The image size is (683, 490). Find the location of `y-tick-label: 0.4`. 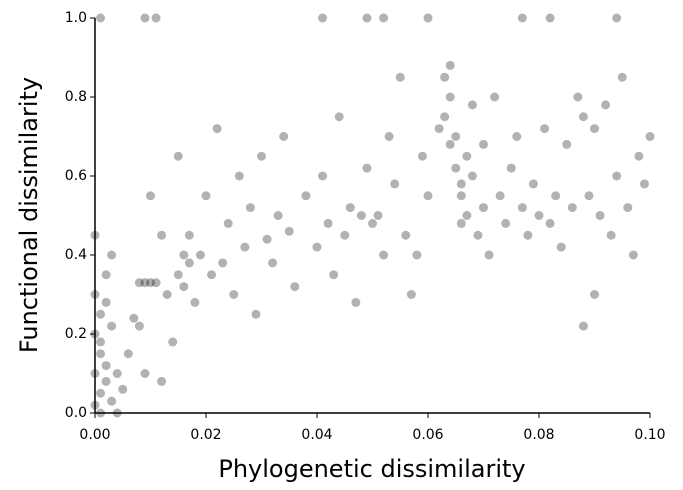

y-tick-label: 0.4 is located at coordinates (76, 255).